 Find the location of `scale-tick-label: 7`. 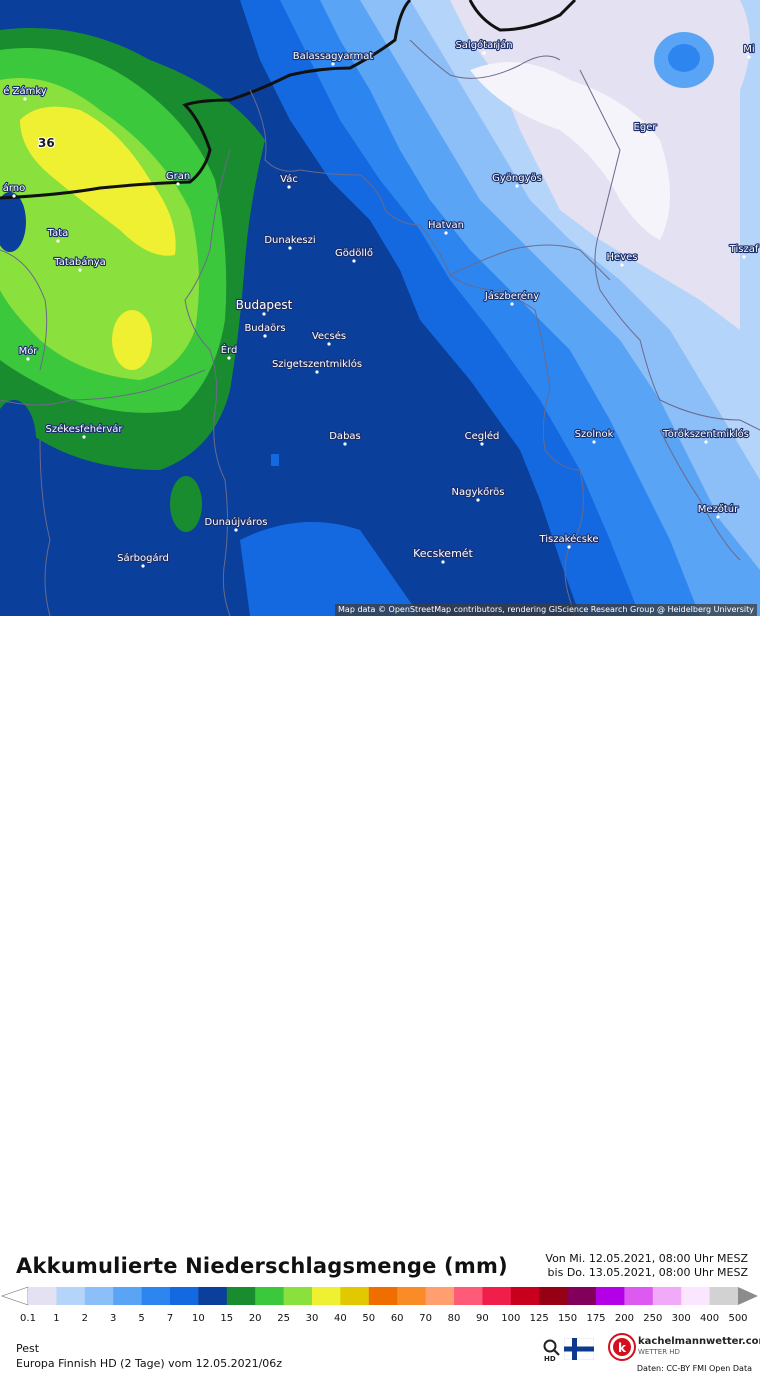

scale-tick-label: 7 is located at coordinates (170, 1318).